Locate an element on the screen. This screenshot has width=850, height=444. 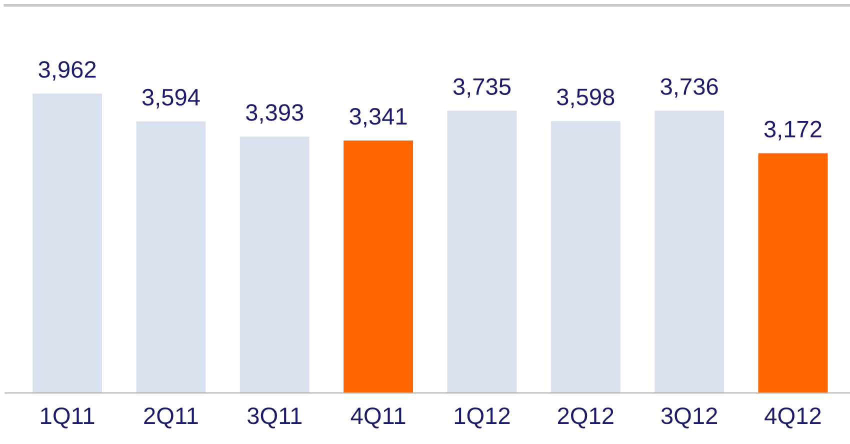
data-label: 3,962 is located at coordinates (67, 71).